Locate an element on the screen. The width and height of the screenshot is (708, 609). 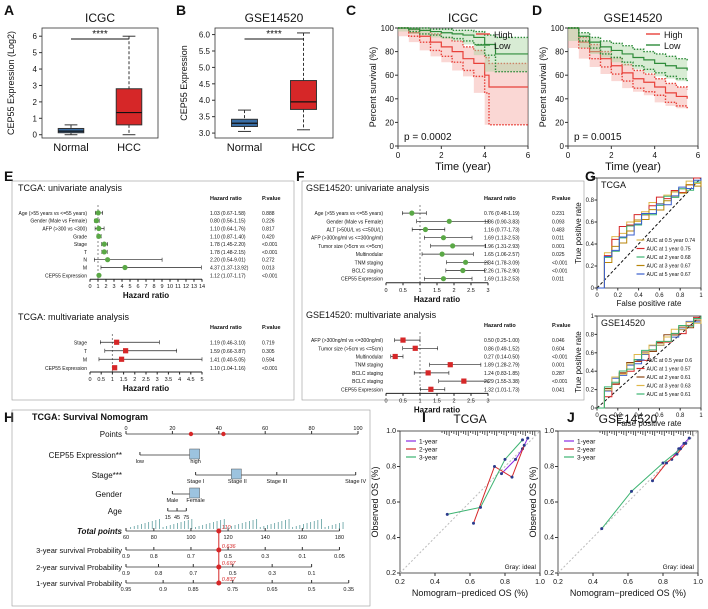
G2-ylabel: True positive rate is located at coordinates (578, 362).